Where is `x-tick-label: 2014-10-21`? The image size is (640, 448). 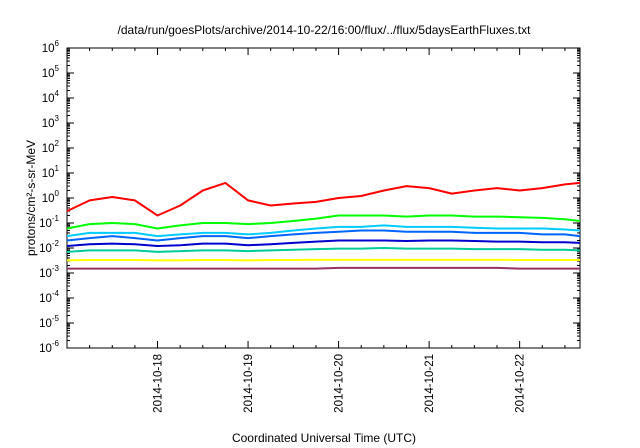
x-tick-label: 2014-10-21 is located at coordinates (430, 383).